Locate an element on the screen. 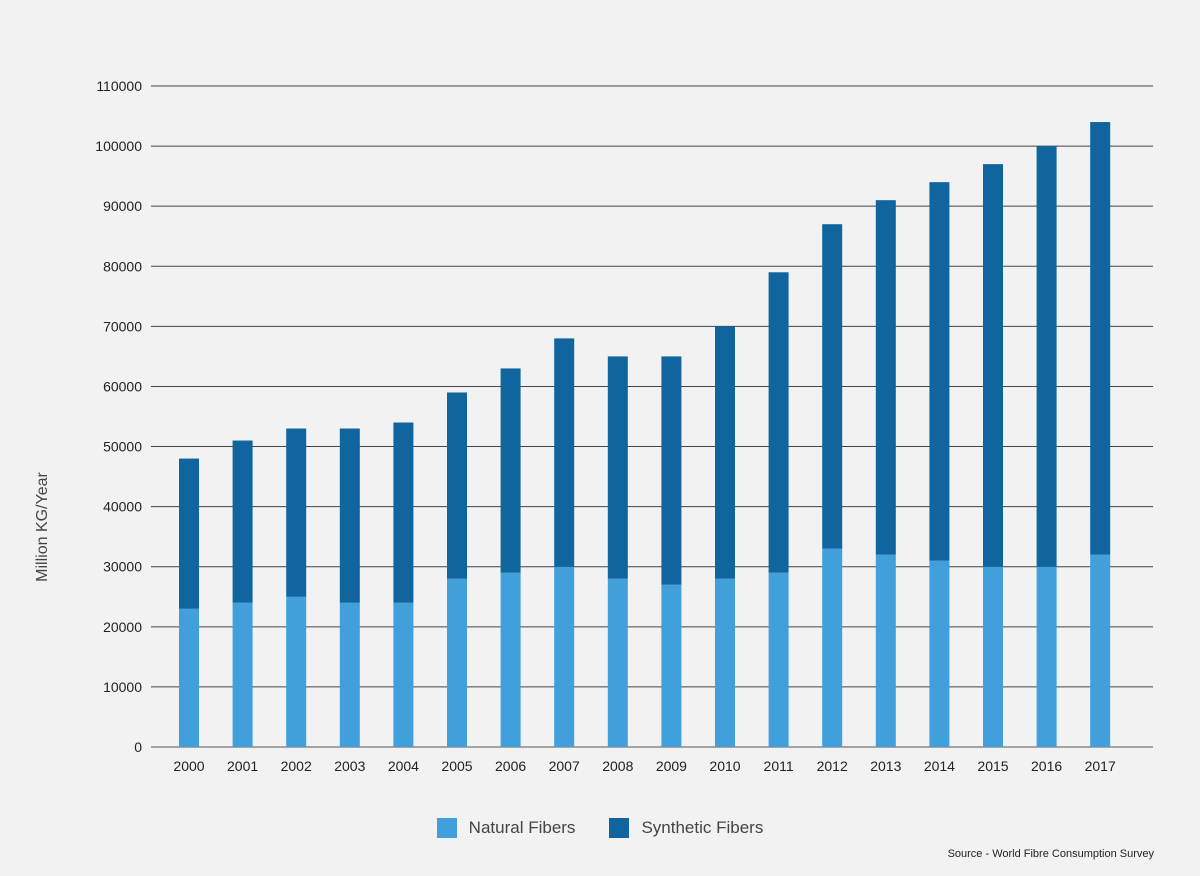 The height and width of the screenshot is (876, 1200). y-tick-label: 70000 is located at coordinates (122, 326).